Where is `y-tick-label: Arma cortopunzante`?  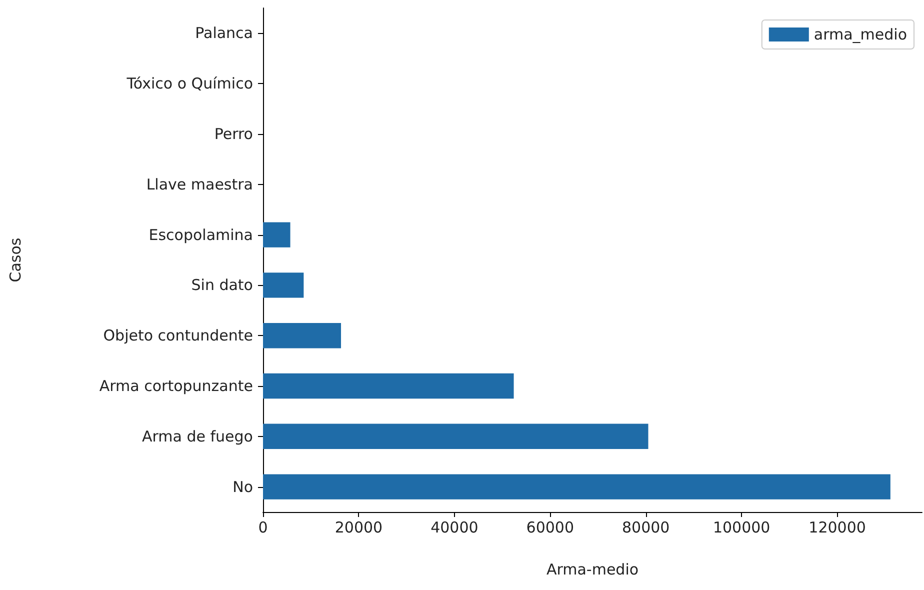
y-tick-label: Arma cortopunzante is located at coordinates (176, 386).